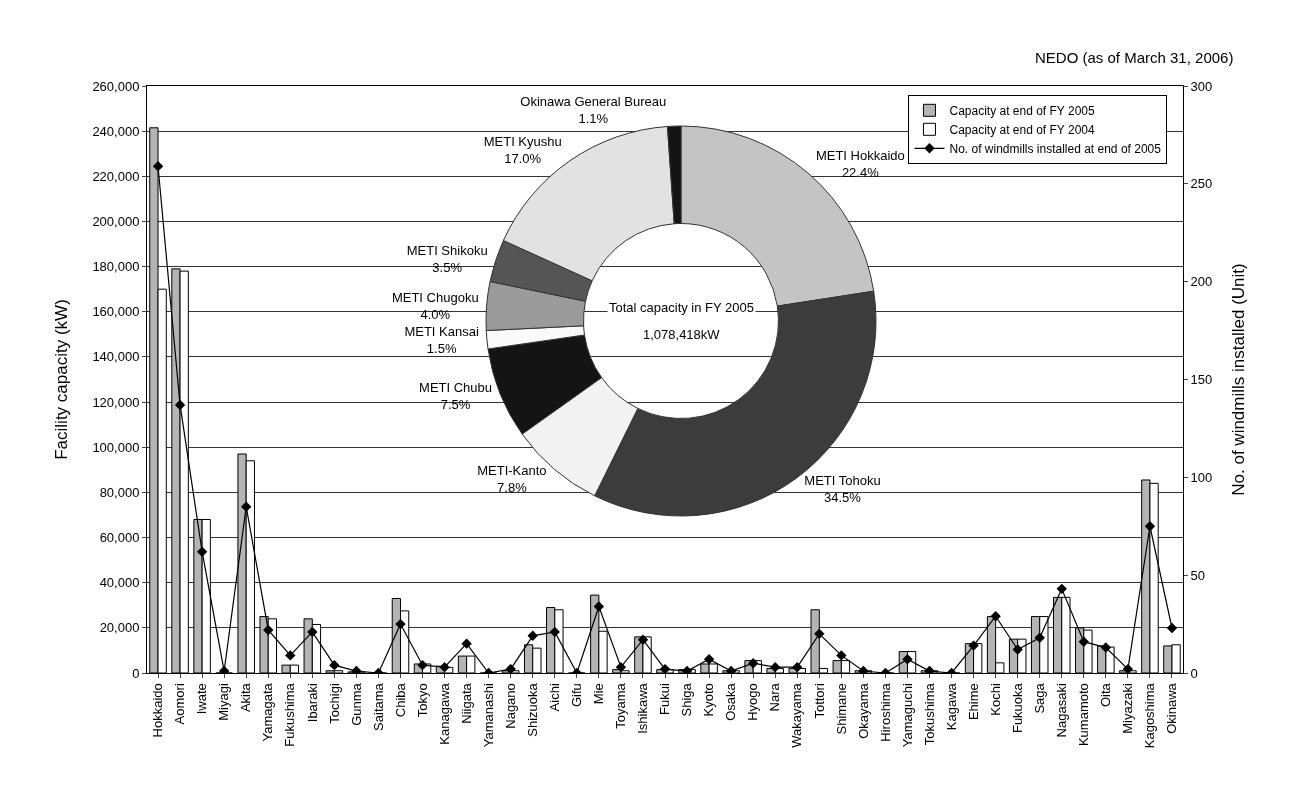  What do you see at coordinates (843, 497) in the screenshot?
I see `data-label: 34.5%` at bounding box center [843, 497].